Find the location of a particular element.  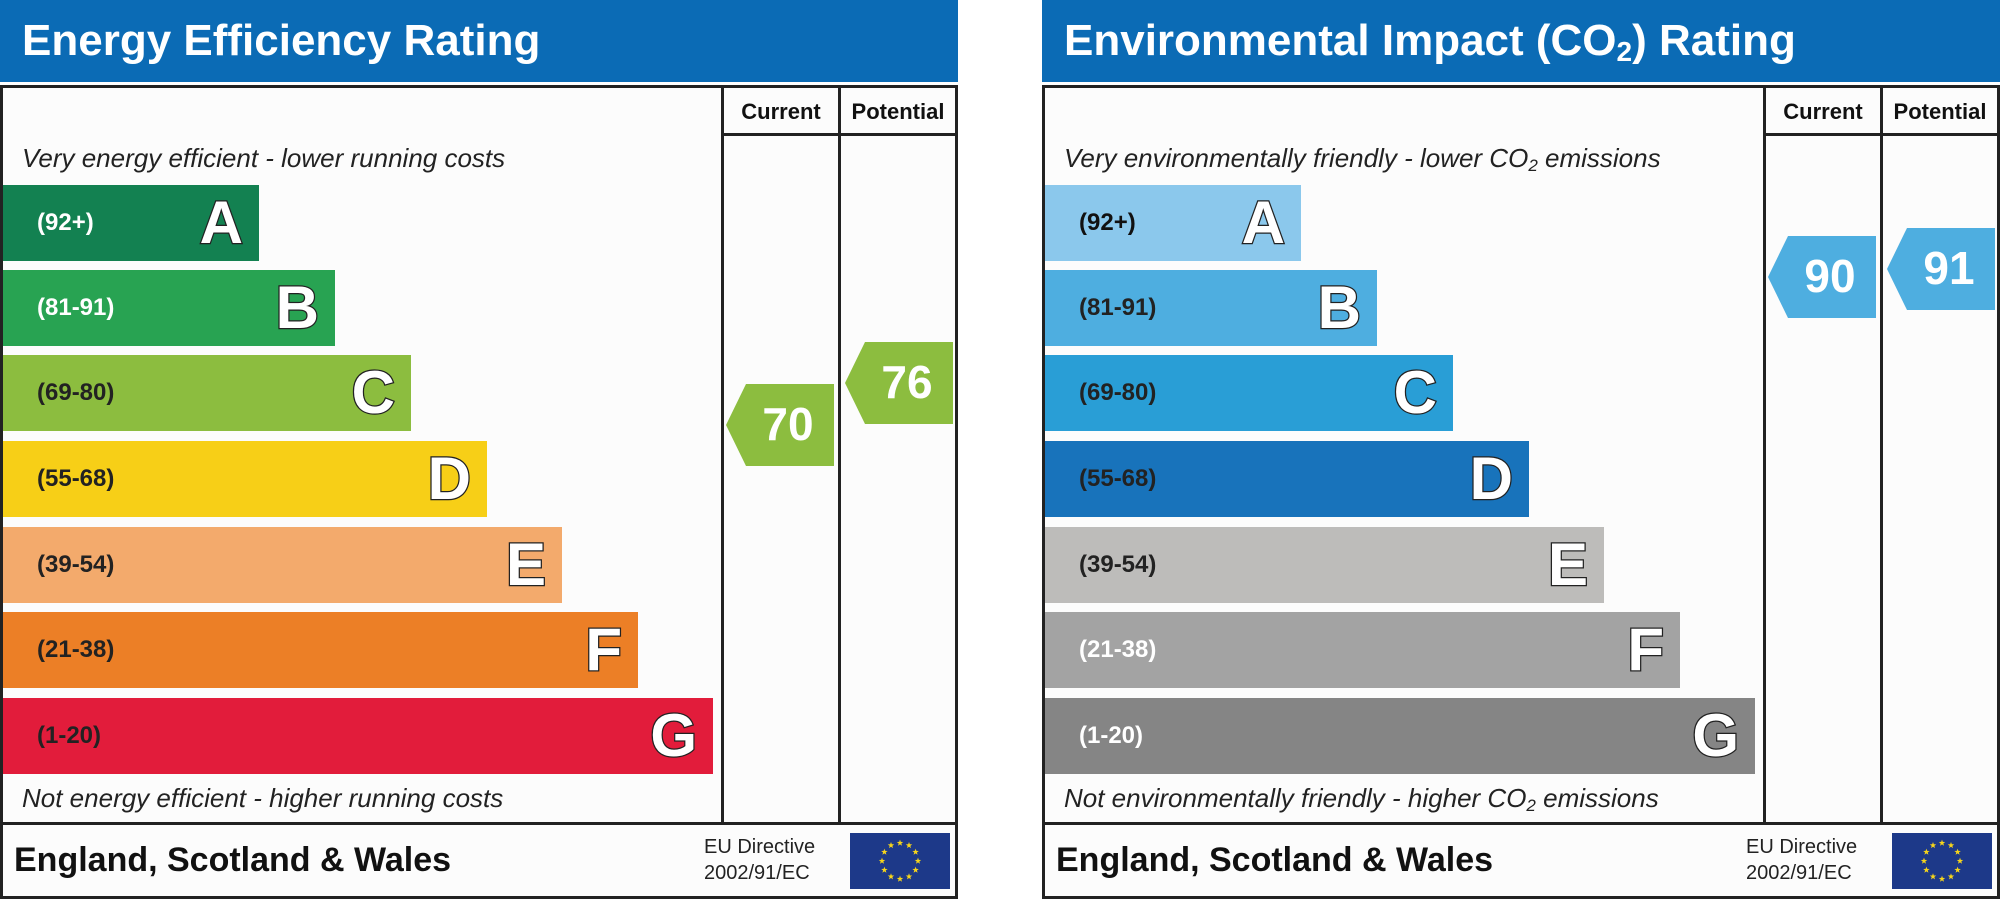

current-rating-value: 70 is located at coordinates (787, 424).